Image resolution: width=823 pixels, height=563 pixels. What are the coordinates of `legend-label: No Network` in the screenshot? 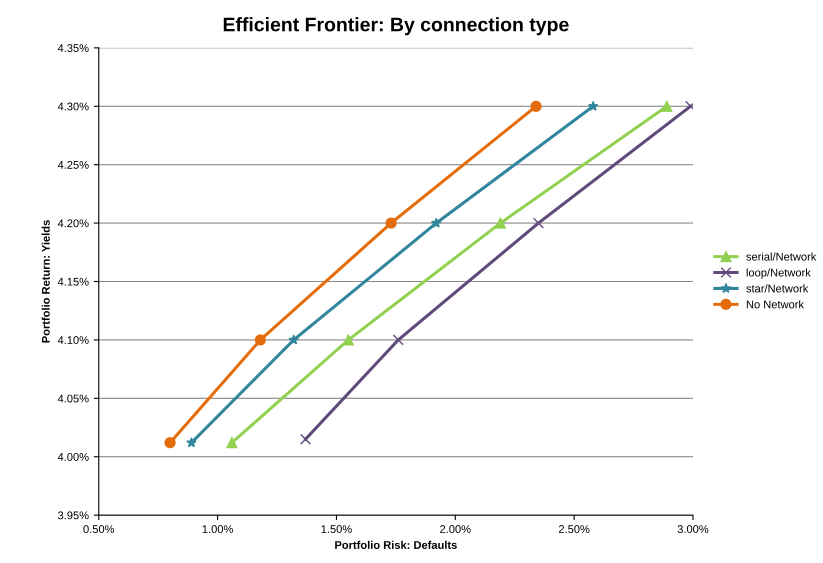 It's located at (775, 304).